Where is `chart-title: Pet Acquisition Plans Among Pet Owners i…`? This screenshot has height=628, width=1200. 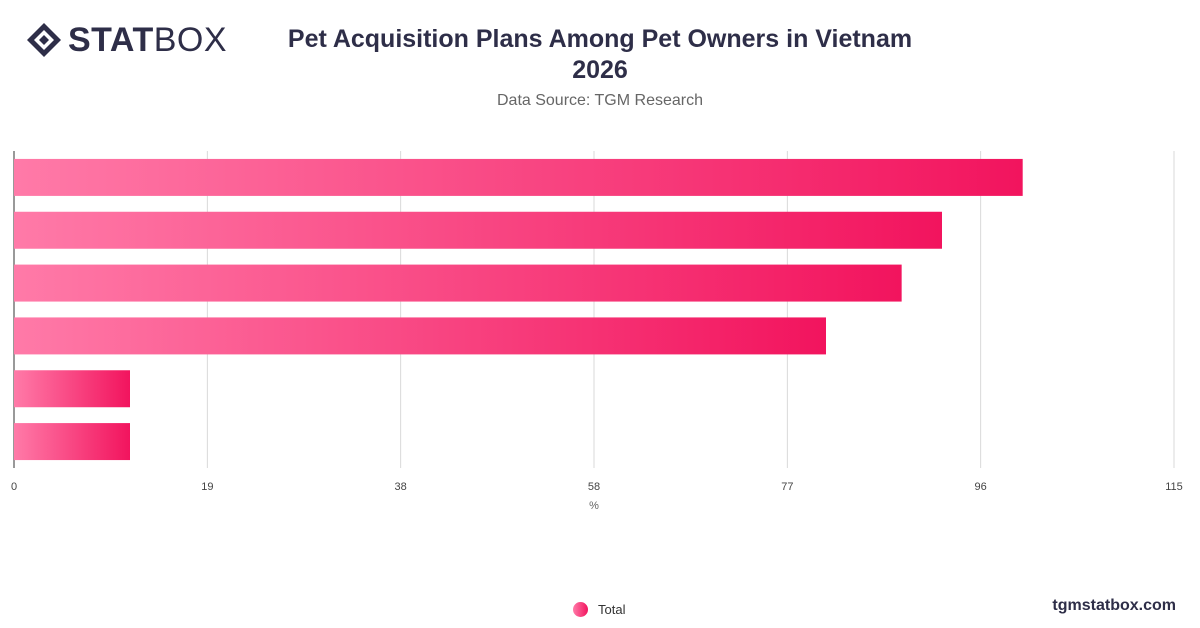 chart-title: Pet Acquisition Plans Among Pet Owners i… is located at coordinates (600, 55).